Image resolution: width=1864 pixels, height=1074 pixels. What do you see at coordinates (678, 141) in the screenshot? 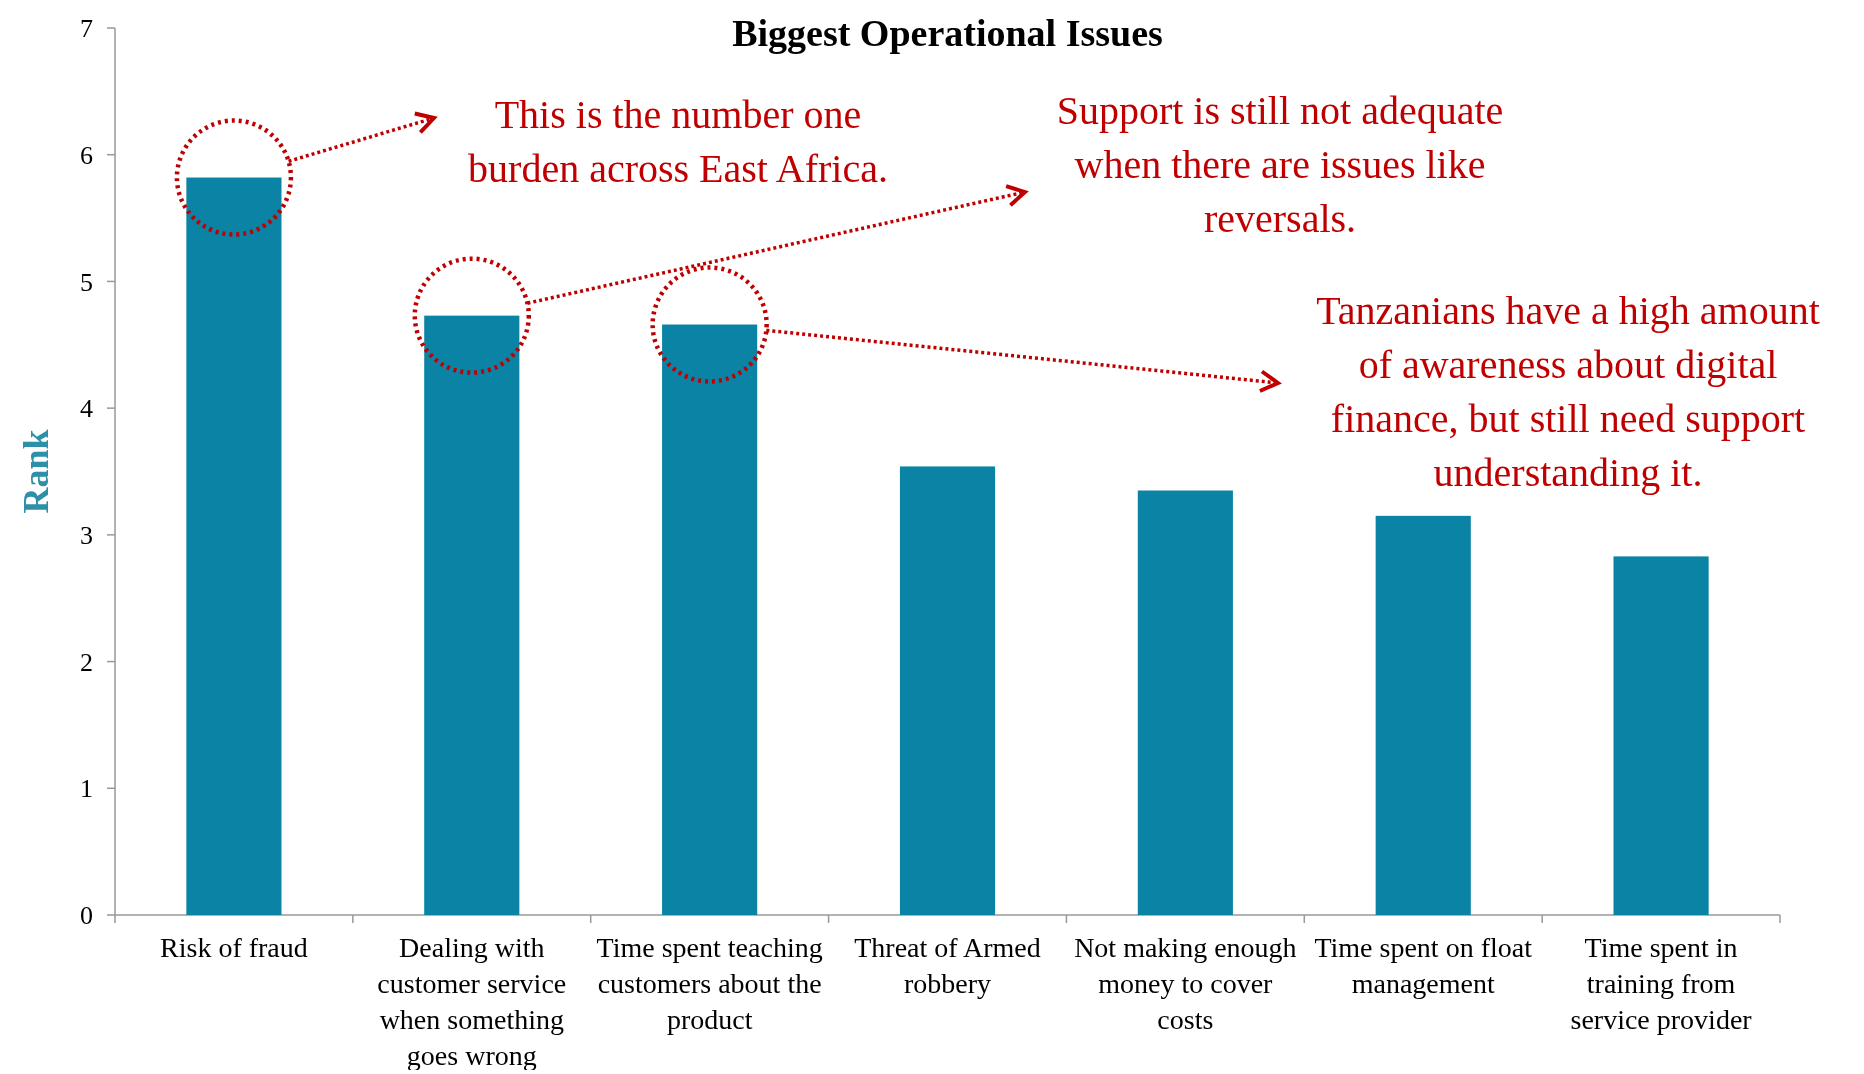
I see `annotation: This is the number one burden across East Africa.` at bounding box center [678, 141].